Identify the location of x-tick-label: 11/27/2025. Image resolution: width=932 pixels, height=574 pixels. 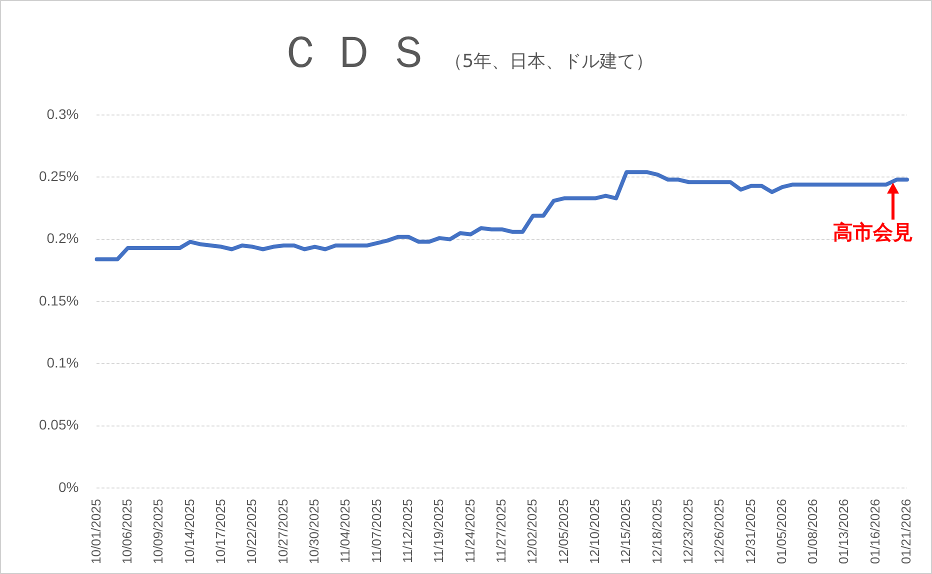
(500, 531).